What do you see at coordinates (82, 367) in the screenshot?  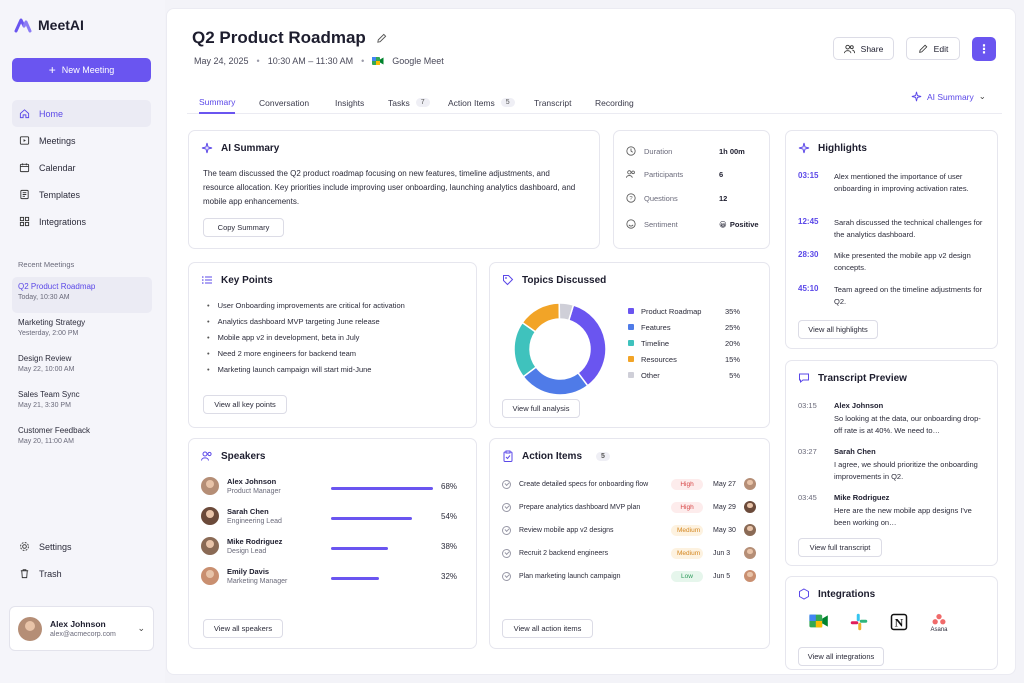 I see `recent-meeting-item: Design Review May 22, 10:00 AM` at bounding box center [82, 367].